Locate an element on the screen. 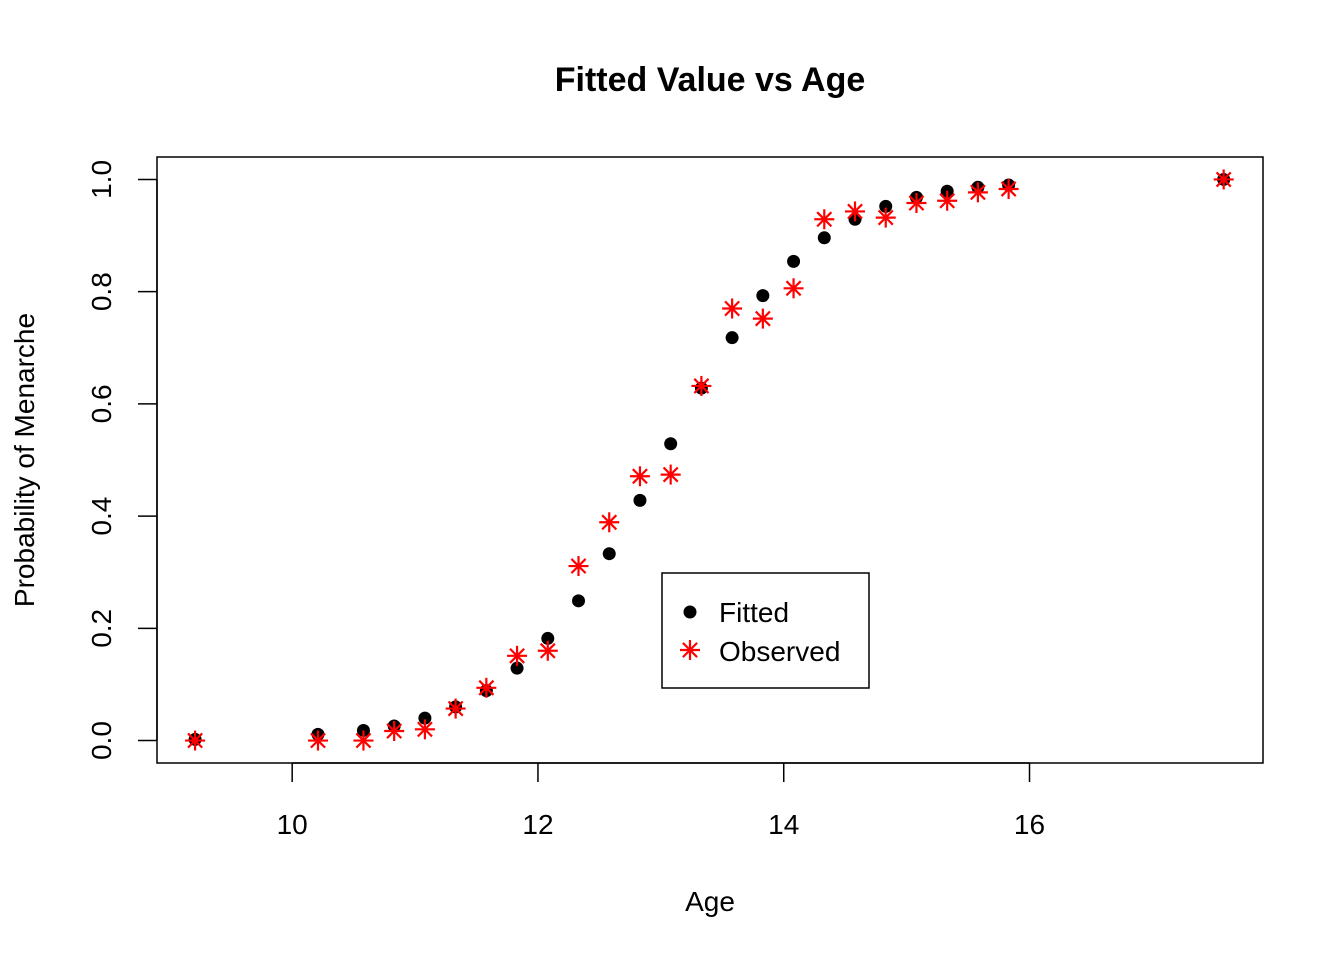  y-tick-label: 0.0 is located at coordinates (101, 740).